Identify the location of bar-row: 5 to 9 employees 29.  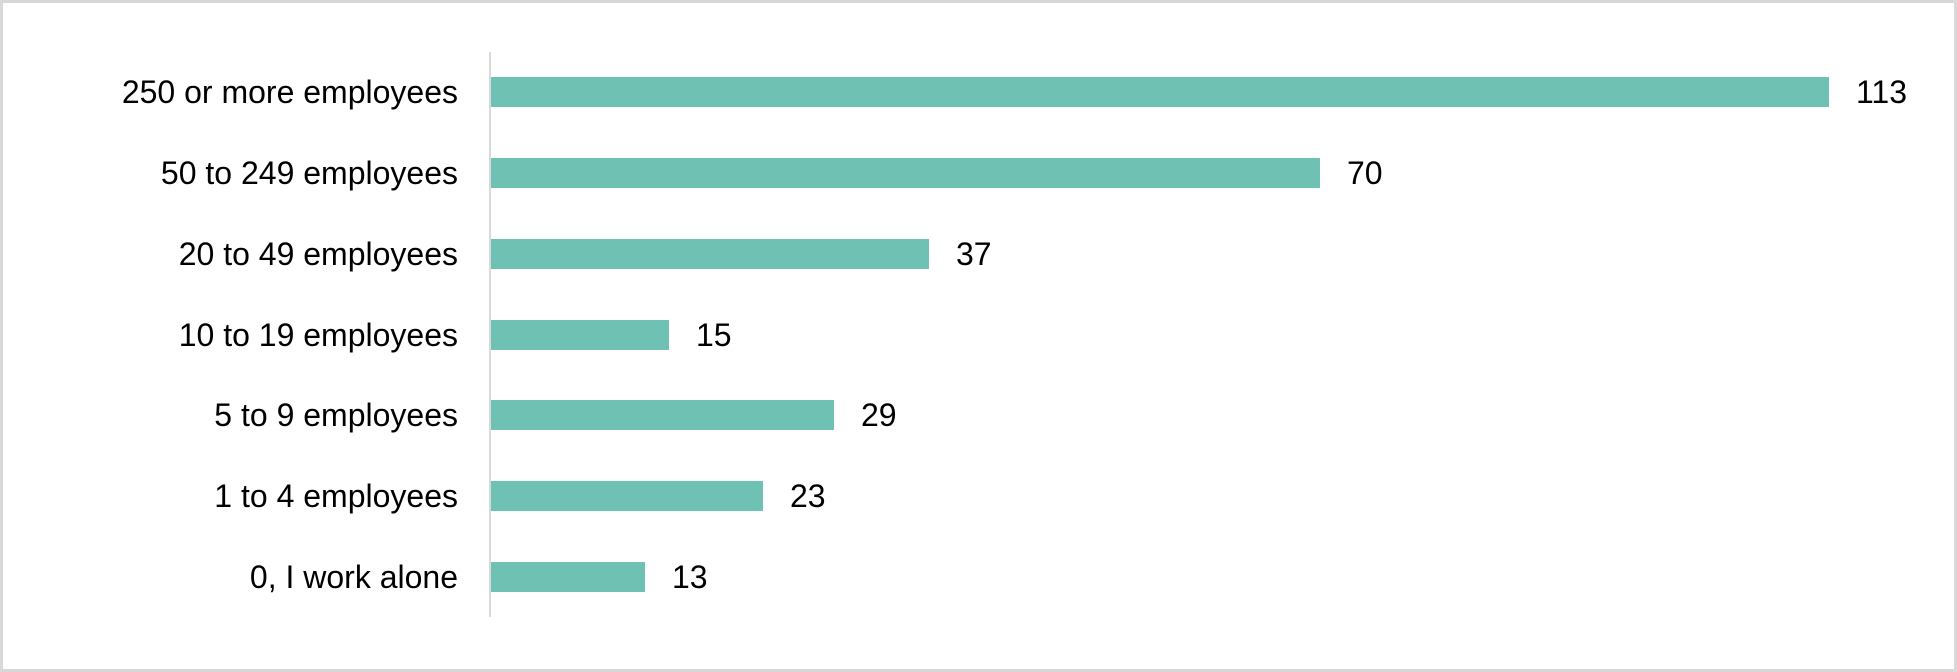
(977, 415).